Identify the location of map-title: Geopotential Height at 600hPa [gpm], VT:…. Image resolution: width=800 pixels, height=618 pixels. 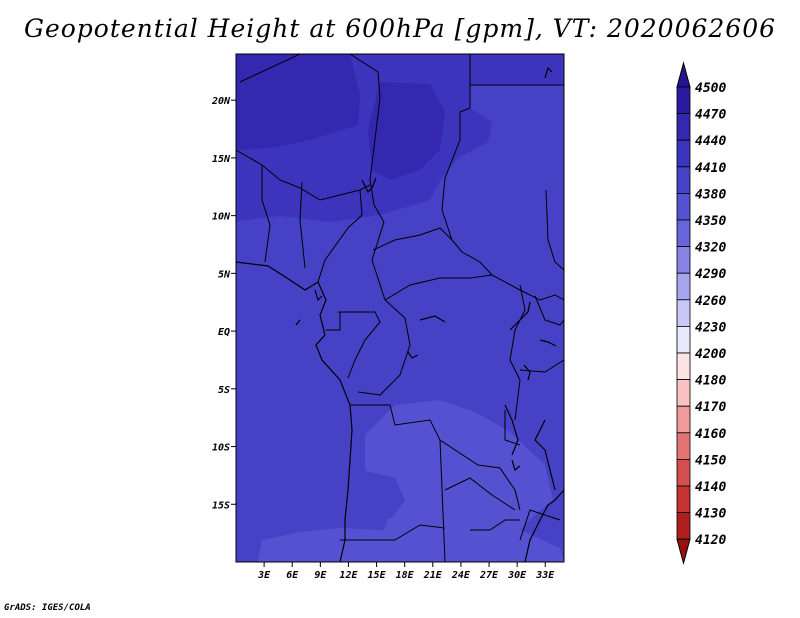
(400, 28).